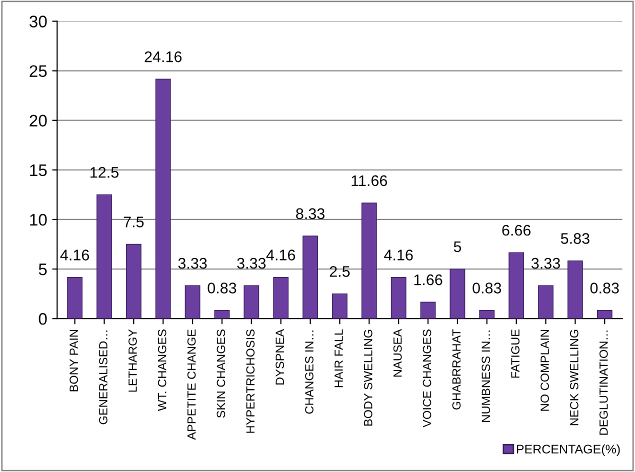  What do you see at coordinates (163, 56) in the screenshot?
I see `data-label: 24.16` at bounding box center [163, 56].